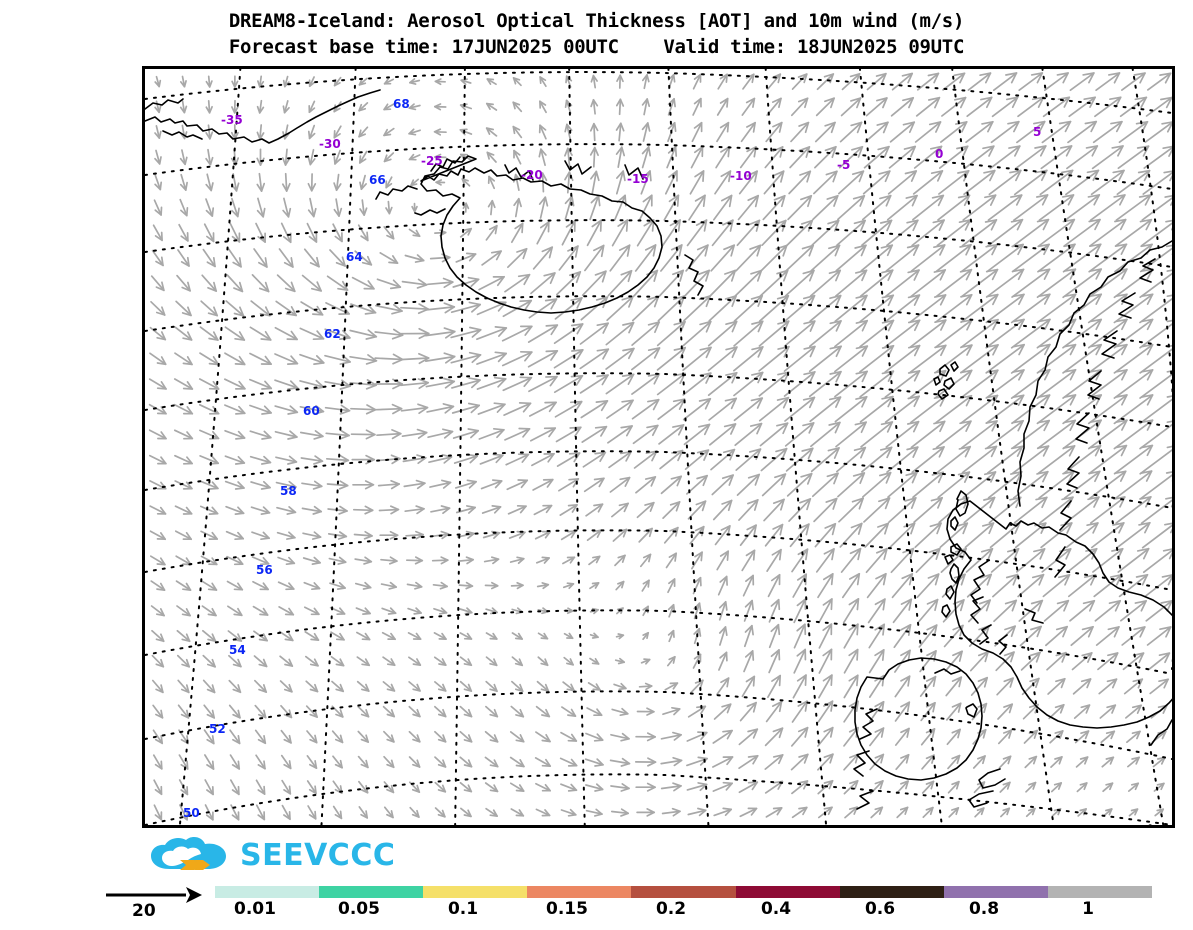 The width and height of the screenshot is (1193, 930). Describe the element at coordinates (579, 892) in the screenshot. I see `colorbar-segment` at that location.